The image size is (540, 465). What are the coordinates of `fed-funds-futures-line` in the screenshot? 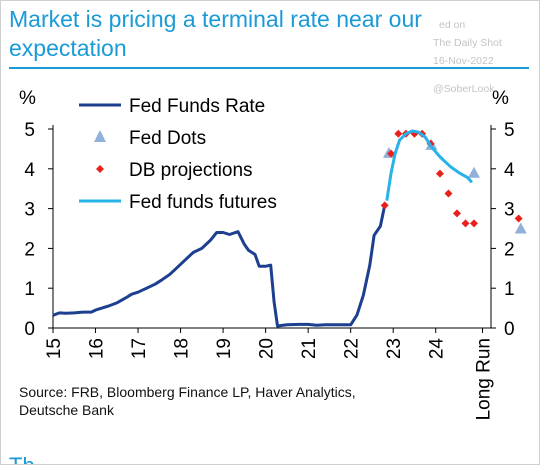 It's located at (429, 165).